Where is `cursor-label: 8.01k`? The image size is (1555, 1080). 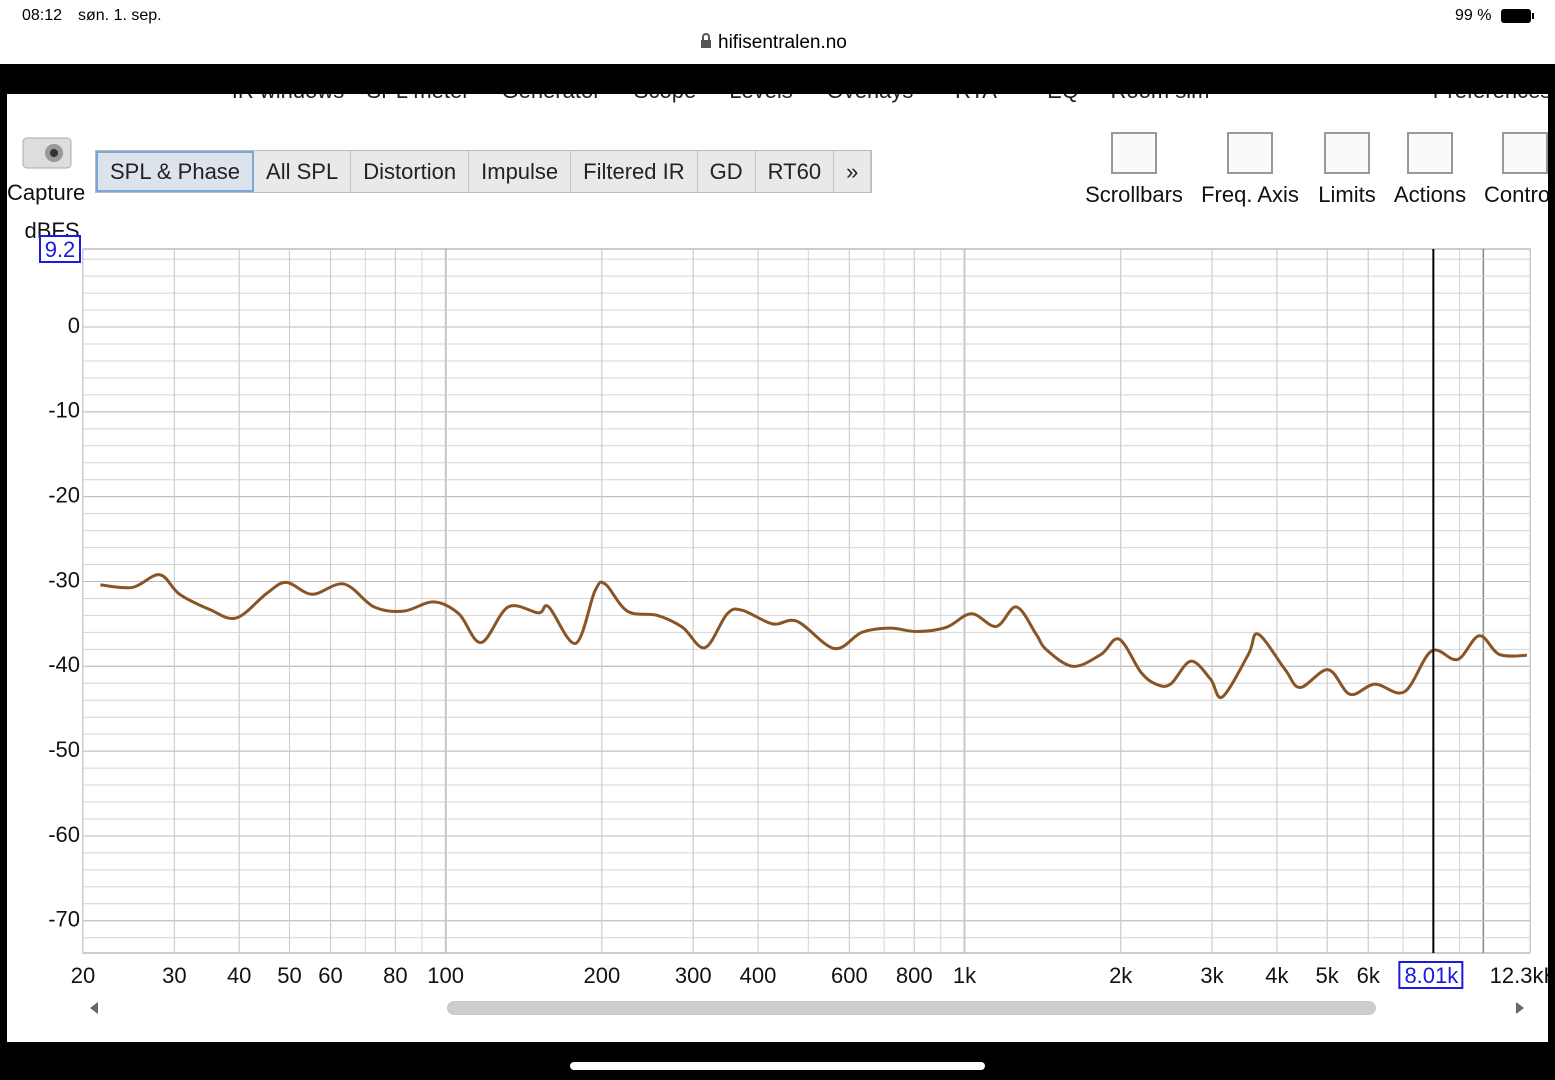
cursor-label: 8.01k is located at coordinates (1431, 975).